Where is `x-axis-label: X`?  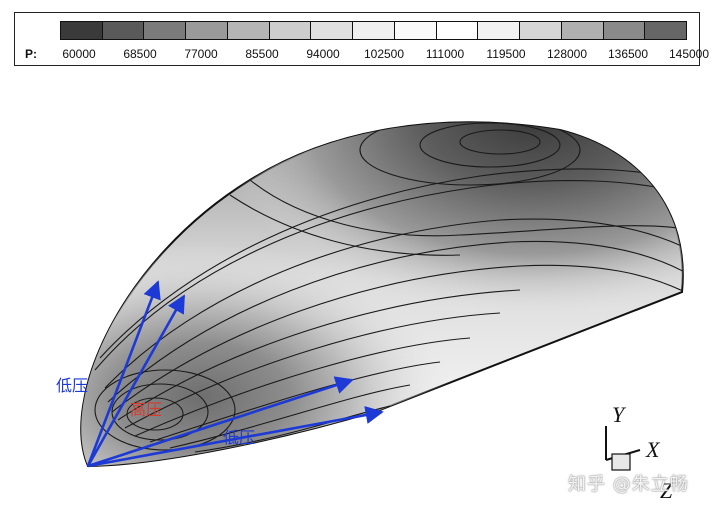 x-axis-label: X is located at coordinates (653, 449).